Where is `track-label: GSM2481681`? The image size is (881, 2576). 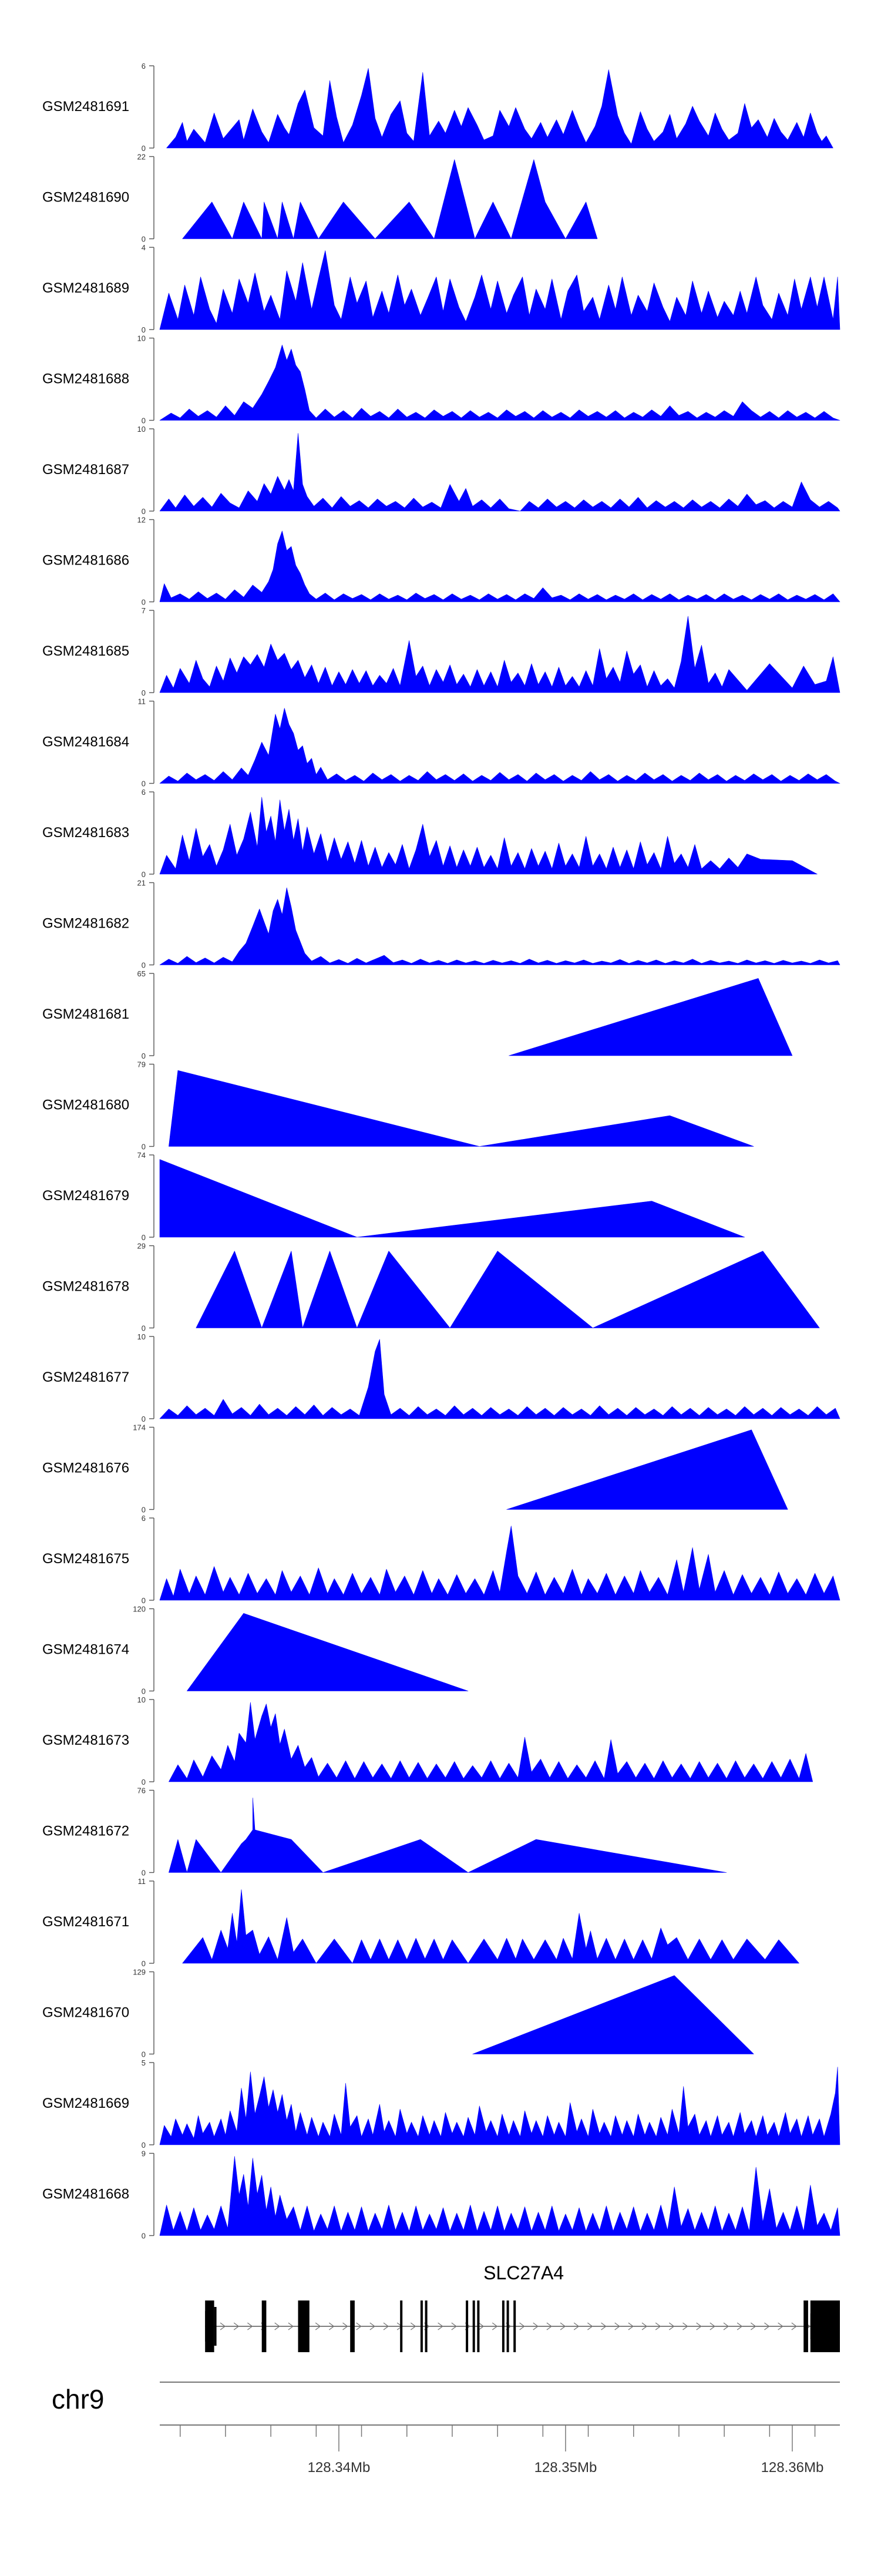
track-label: GSM2481681 is located at coordinates (85, 1014).